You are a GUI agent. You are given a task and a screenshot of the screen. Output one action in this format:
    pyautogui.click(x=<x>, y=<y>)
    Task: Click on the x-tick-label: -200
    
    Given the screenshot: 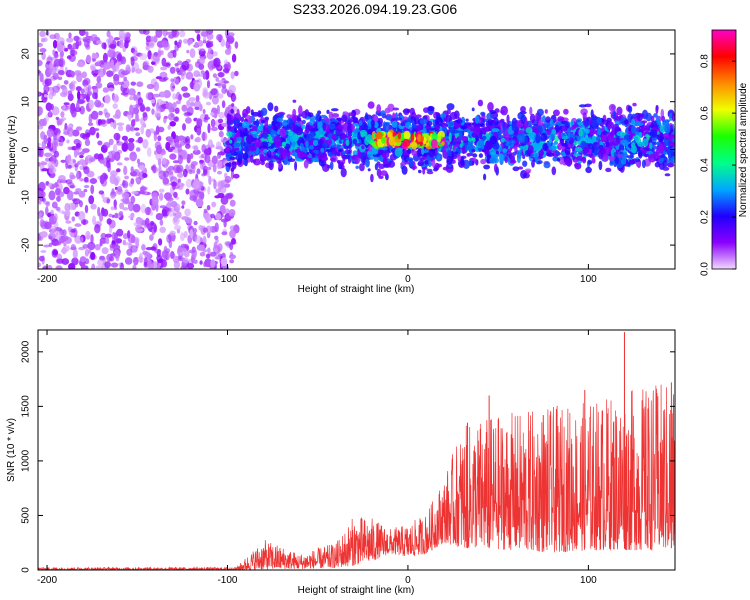 What is the action you would take?
    pyautogui.click(x=47, y=279)
    